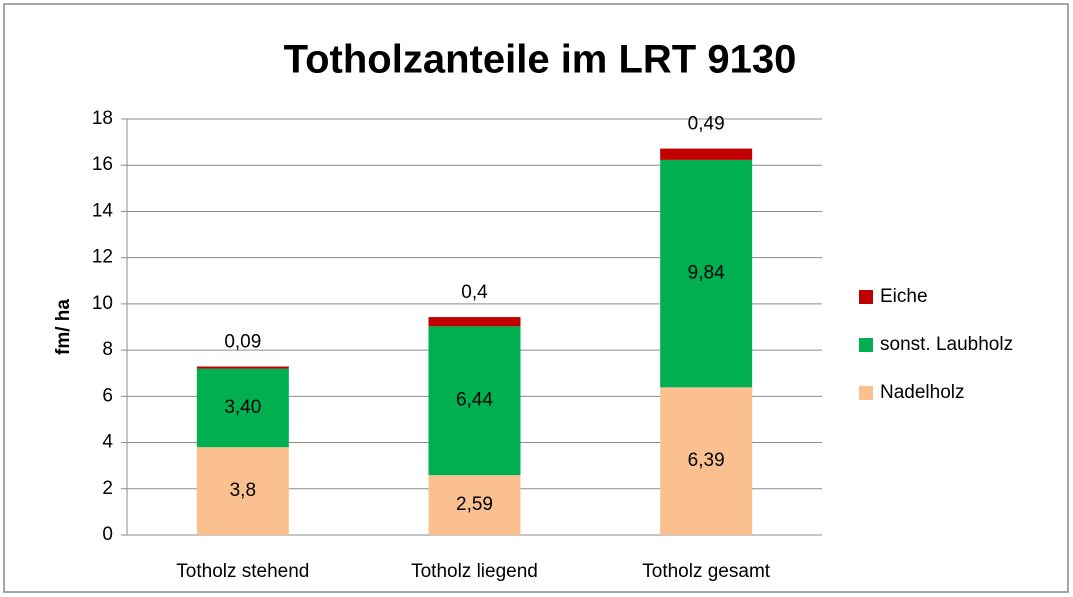 The height and width of the screenshot is (597, 1073). Describe the element at coordinates (107, 395) in the screenshot. I see `y-tick-label: 6` at that location.